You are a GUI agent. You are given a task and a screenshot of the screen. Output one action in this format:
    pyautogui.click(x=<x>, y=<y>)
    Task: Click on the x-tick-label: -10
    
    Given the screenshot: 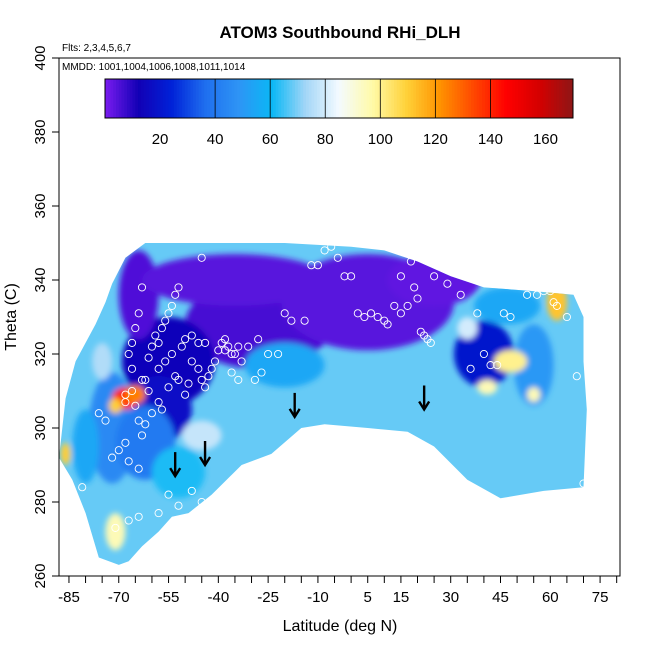 What is the action you would take?
    pyautogui.click(x=318, y=597)
    